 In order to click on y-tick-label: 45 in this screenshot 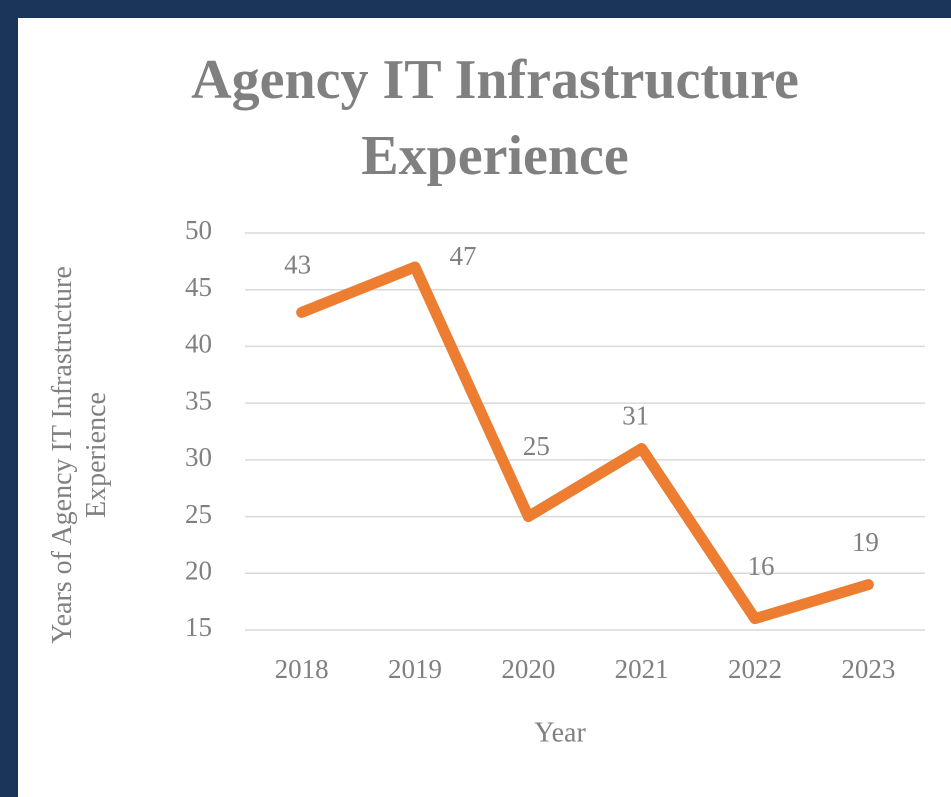, I will do `click(198, 287)`.